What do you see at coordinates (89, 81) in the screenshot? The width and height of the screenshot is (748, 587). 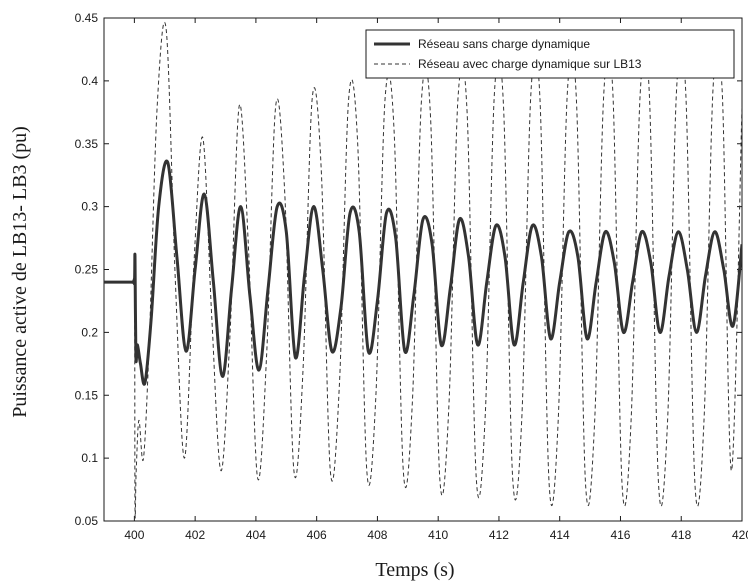 I see `y-tick-label: 0.4` at bounding box center [89, 81].